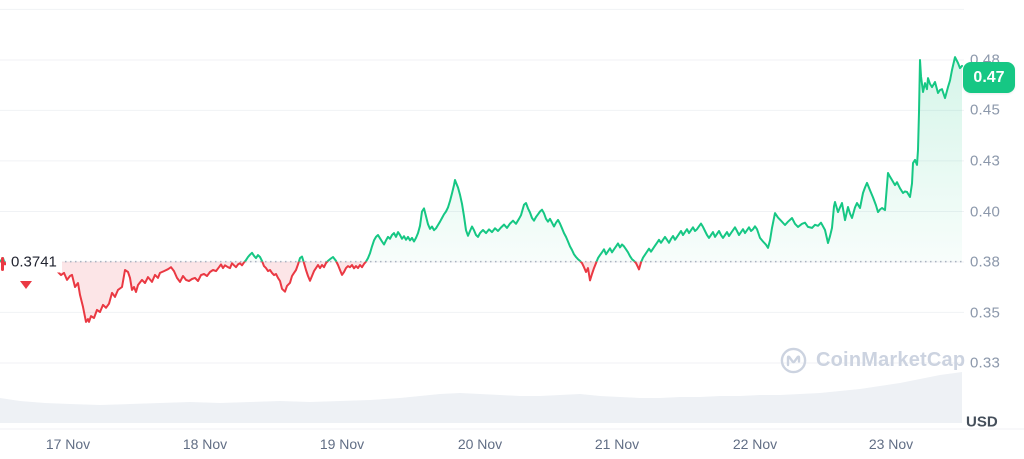  Describe the element at coordinates (26, 285) in the screenshot. I see `baseline-marker-triangle-icon` at that location.